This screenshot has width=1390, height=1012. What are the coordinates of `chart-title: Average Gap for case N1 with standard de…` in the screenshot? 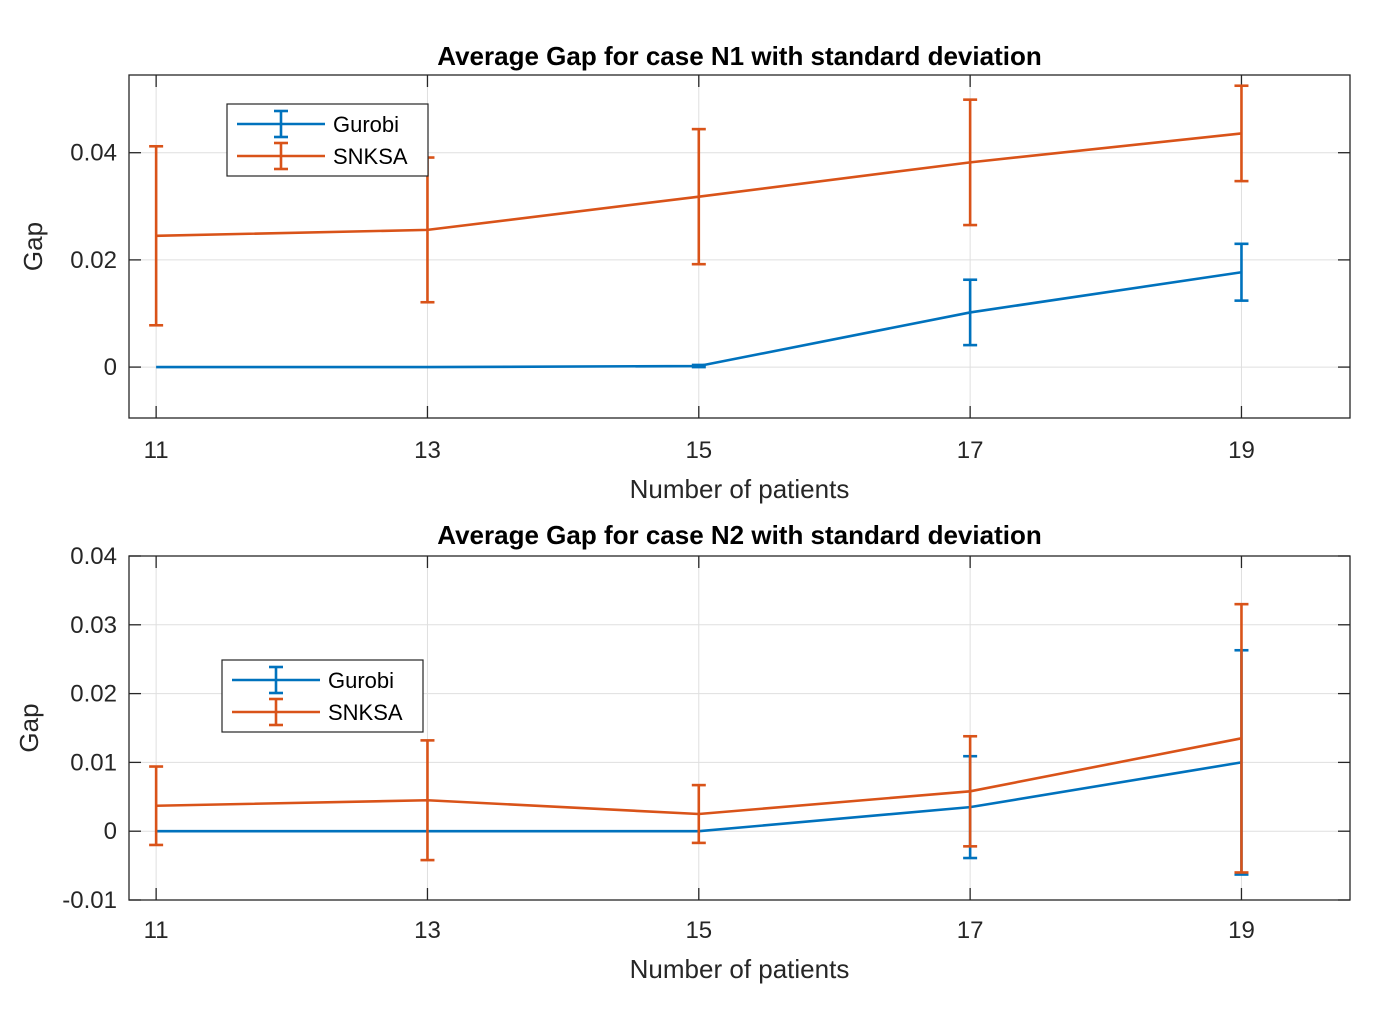 It's located at (739, 56).